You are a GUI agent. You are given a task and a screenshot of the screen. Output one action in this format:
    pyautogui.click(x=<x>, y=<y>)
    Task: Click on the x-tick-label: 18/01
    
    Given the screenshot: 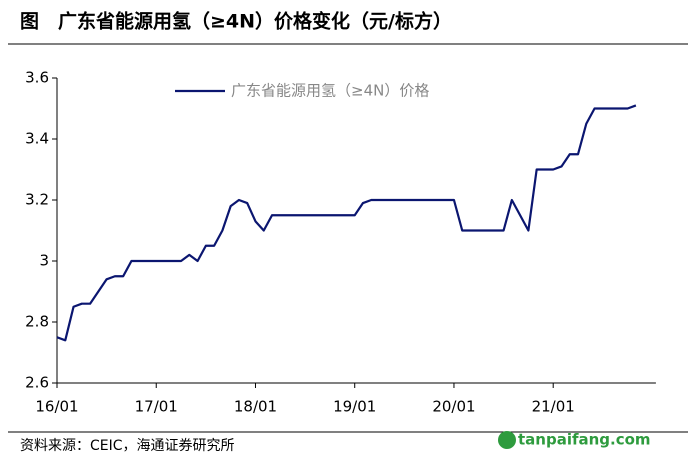 What is the action you would take?
    pyautogui.click(x=255, y=407)
    